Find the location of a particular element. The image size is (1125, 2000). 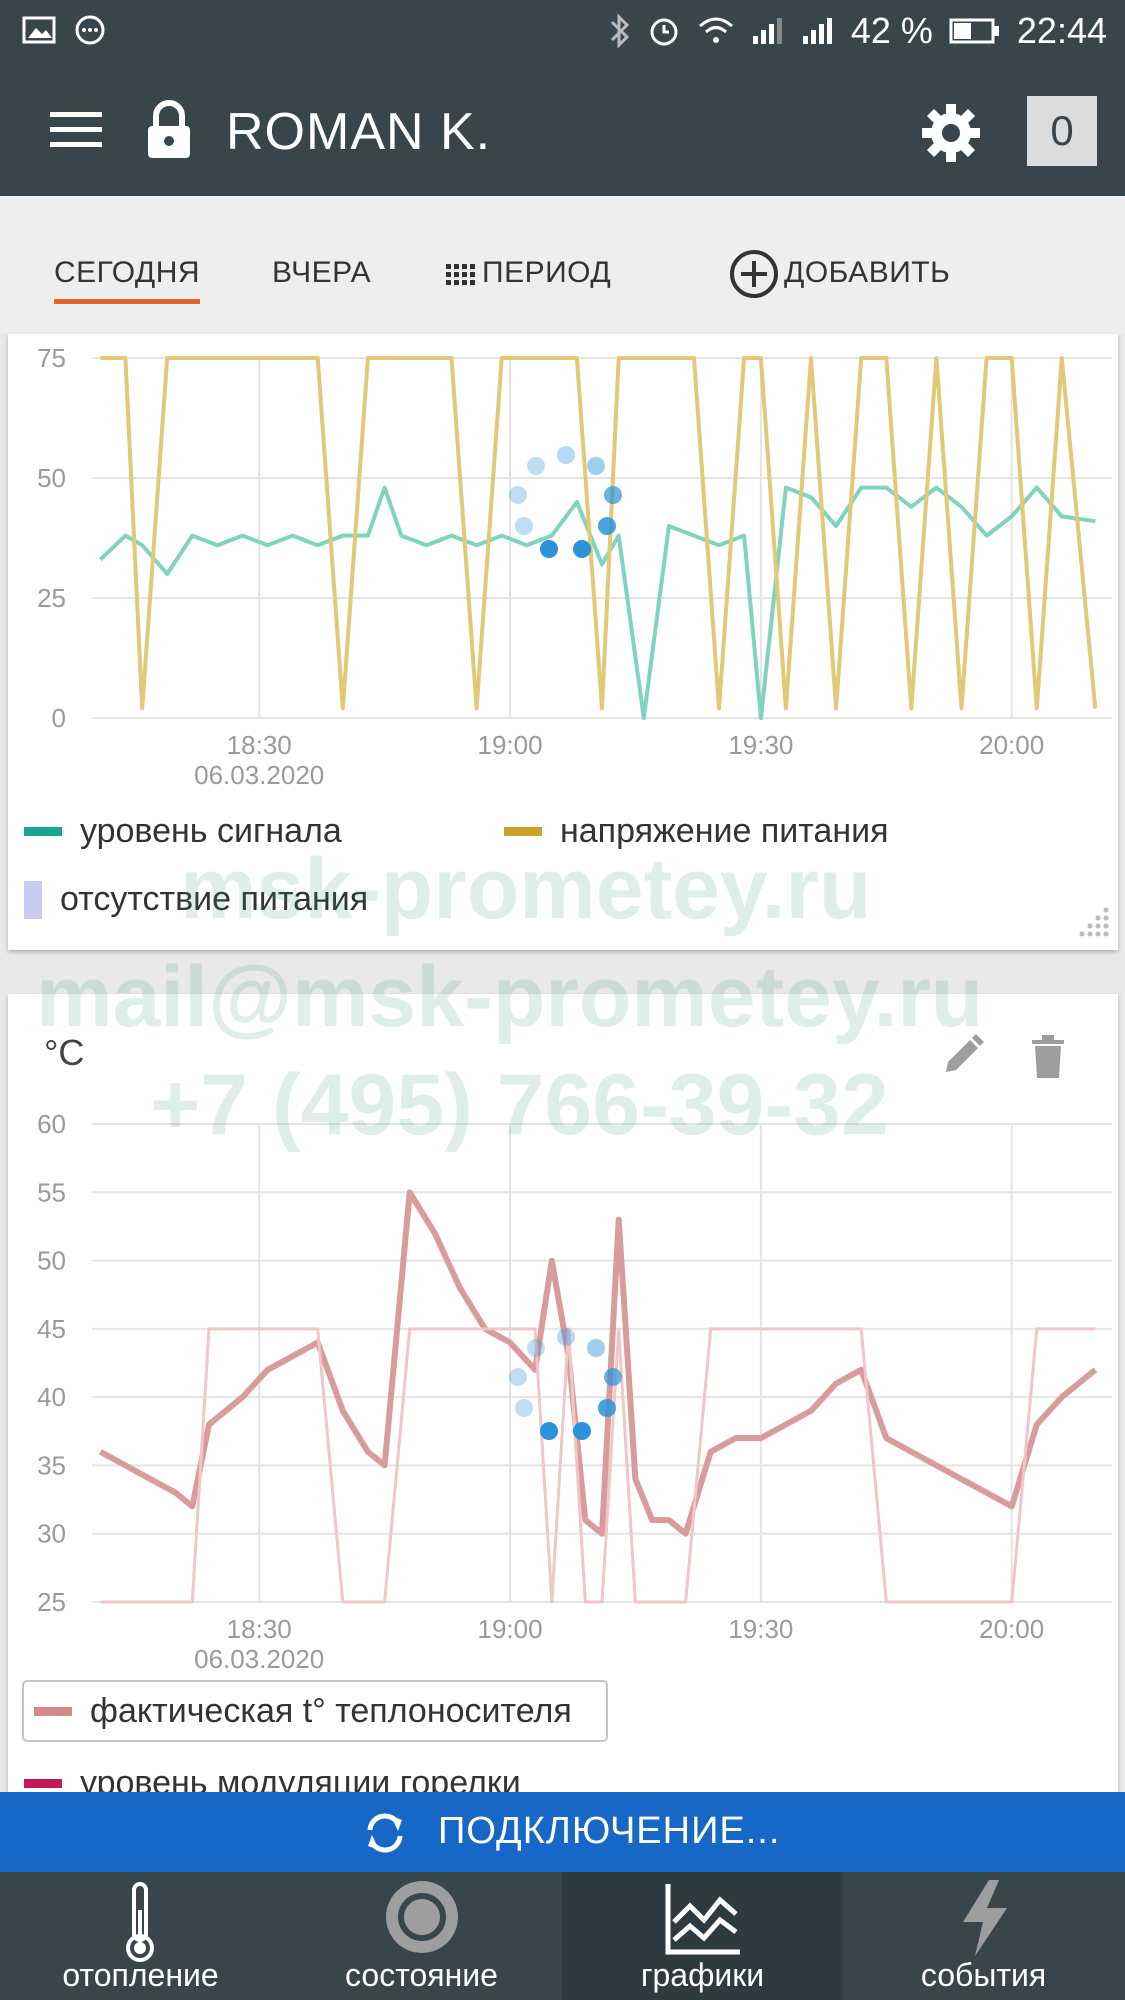

tab-period-label: ПЕРИОД is located at coordinates (547, 272).